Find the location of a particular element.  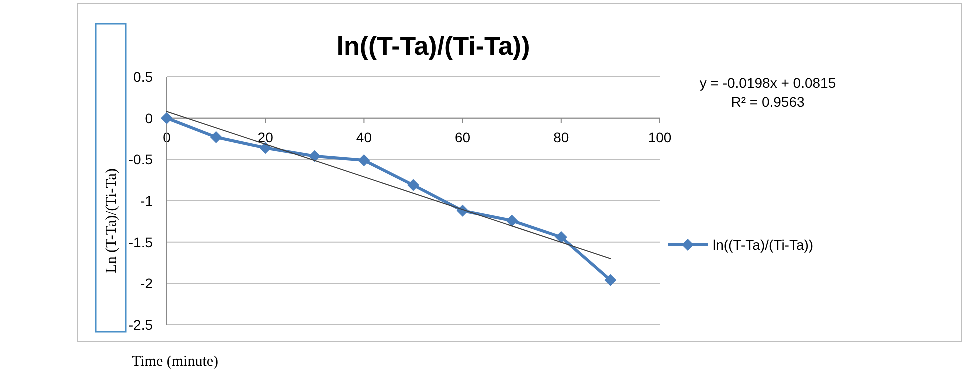

x-tick-label: 100 is located at coordinates (660, 137).